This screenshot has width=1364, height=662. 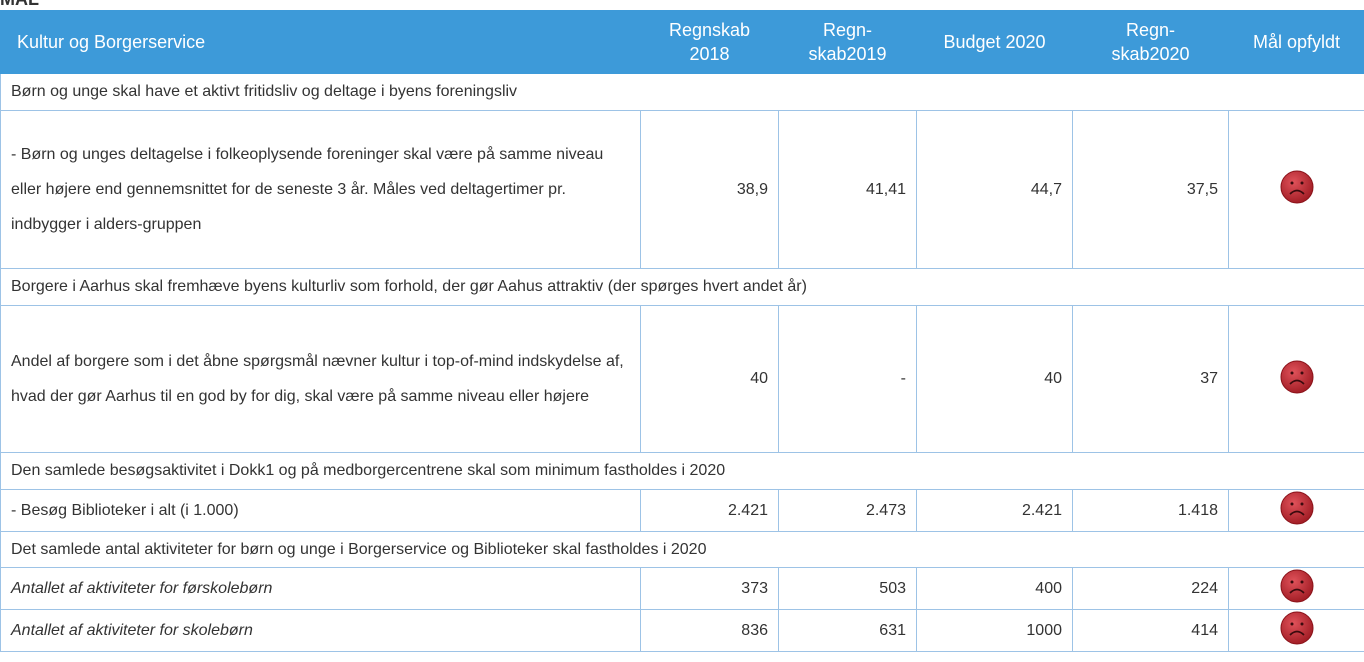 I want to click on column-header: Kultur og Borgerservice, so click(x=320, y=42).